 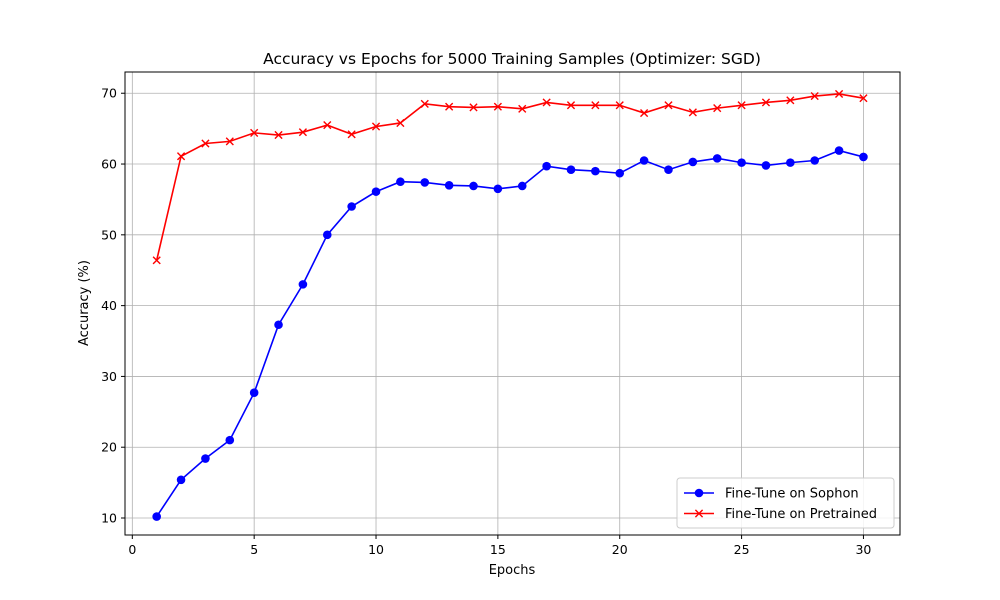 I want to click on x-axis-ticks: 0 5 10 15 20 25 30, so click(x=499, y=546).